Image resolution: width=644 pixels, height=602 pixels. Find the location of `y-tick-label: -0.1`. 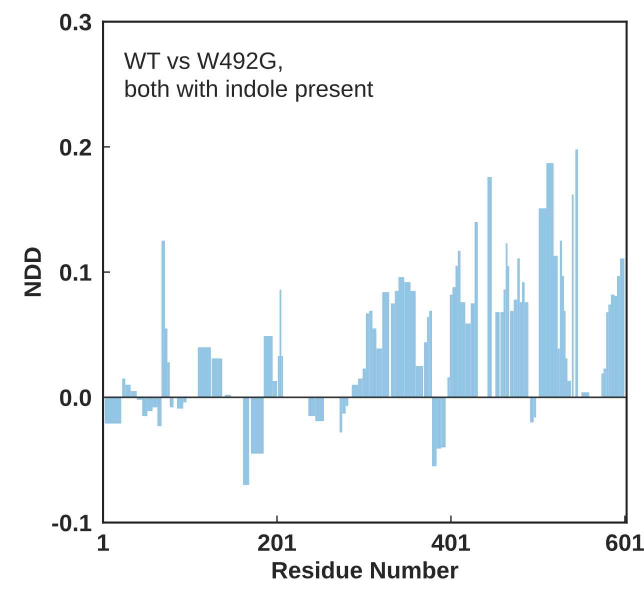

y-tick-label: -0.1 is located at coordinates (72, 523).